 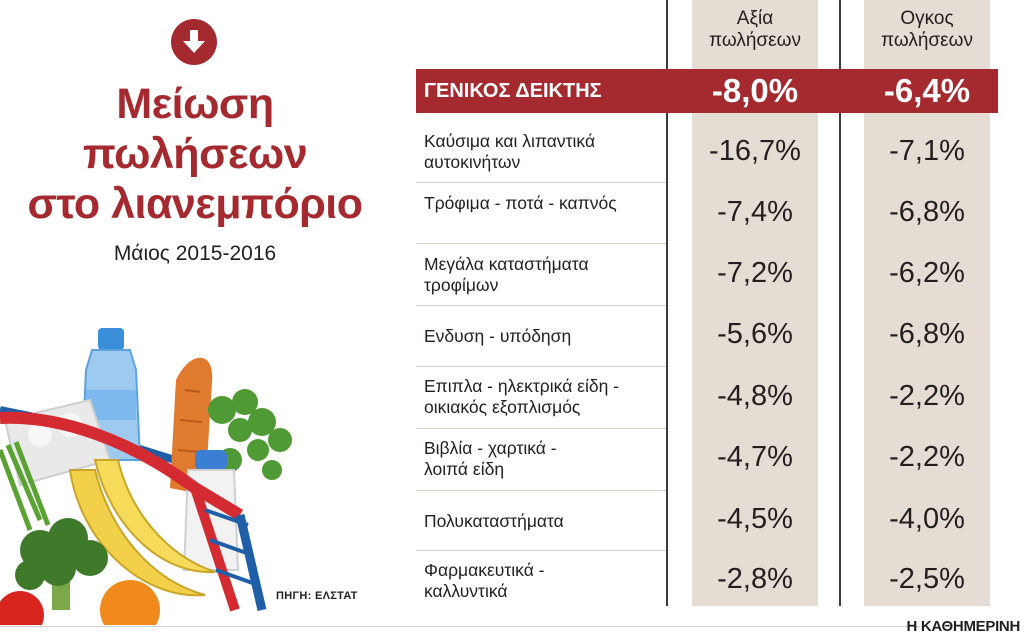 What do you see at coordinates (755, 396) in the screenshot?
I see `row-value: -4,8%` at bounding box center [755, 396].